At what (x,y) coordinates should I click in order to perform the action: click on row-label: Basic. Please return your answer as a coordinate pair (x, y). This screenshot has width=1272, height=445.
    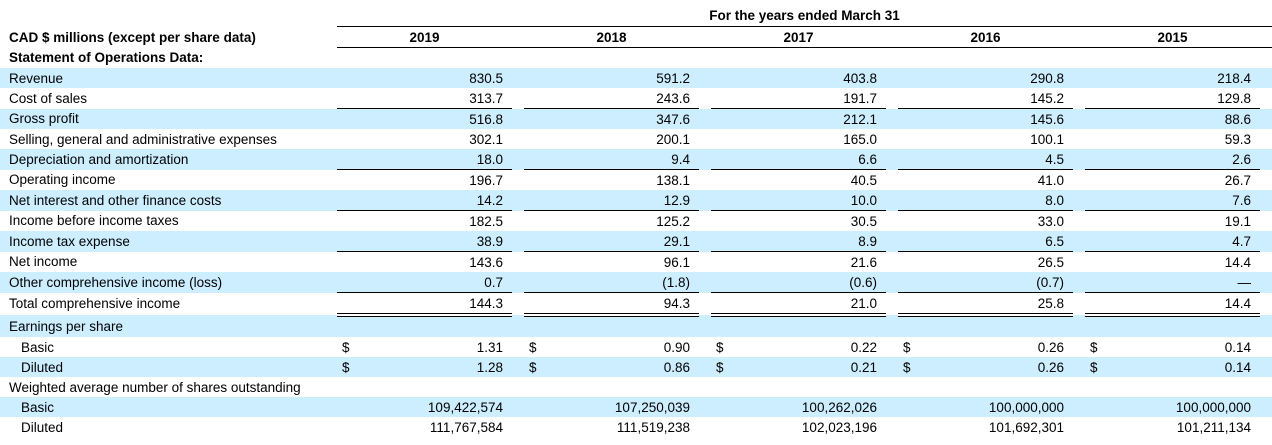
    Looking at the image, I should click on (38, 347).